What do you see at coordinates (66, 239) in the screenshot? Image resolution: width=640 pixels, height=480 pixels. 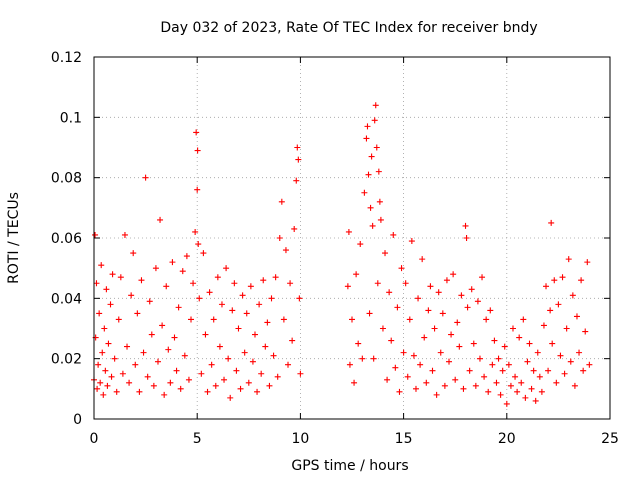 I see `y-tick-label: 0.06` at bounding box center [66, 239].